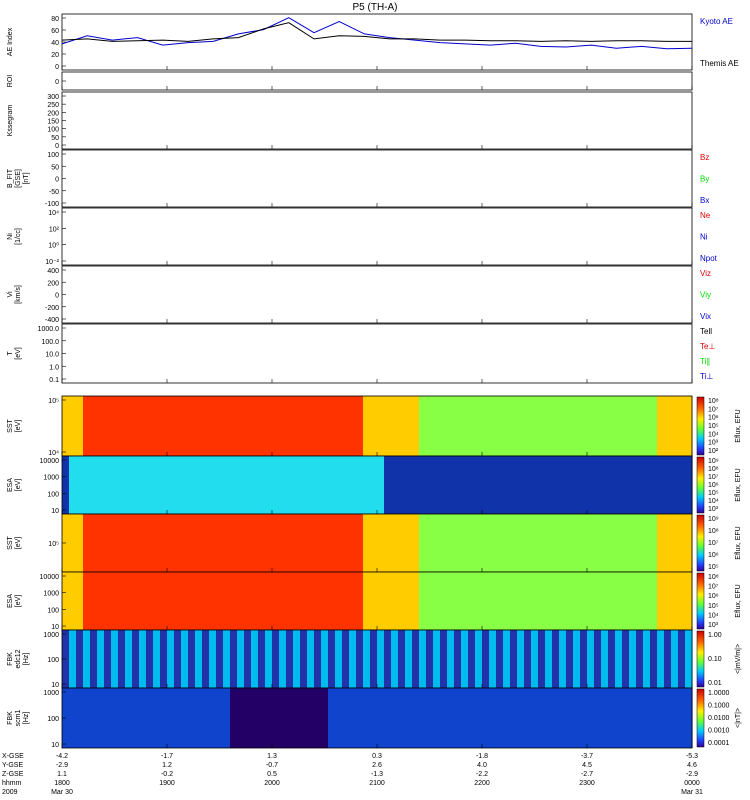  What do you see at coordinates (272, 756) in the screenshot?
I see `x-tick-label: 1.3` at bounding box center [272, 756].